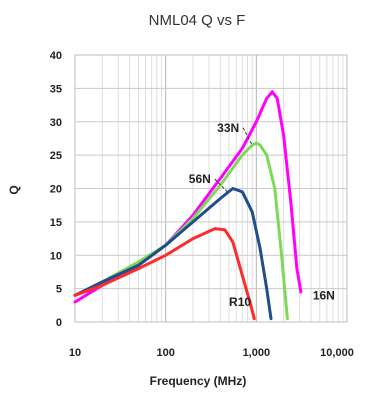  I want to click on series-label-56n: 56N, so click(200, 179).